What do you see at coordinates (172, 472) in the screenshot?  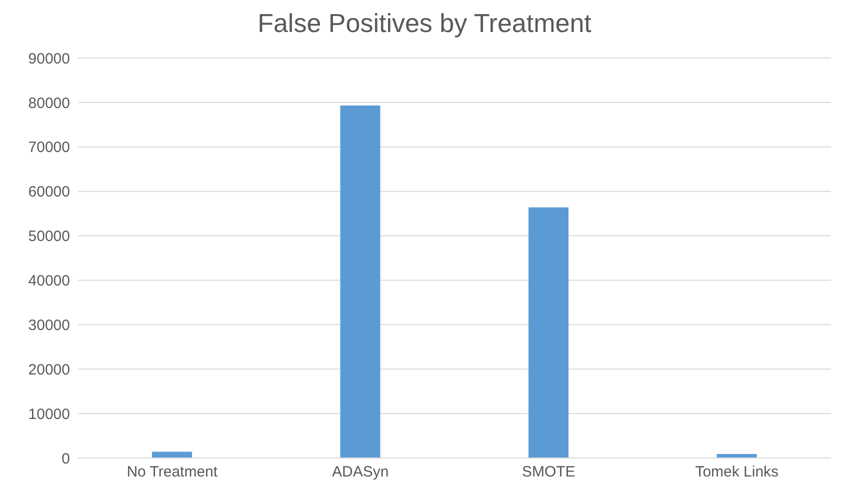 I see `x-tick-label: No Treatment` at bounding box center [172, 472].